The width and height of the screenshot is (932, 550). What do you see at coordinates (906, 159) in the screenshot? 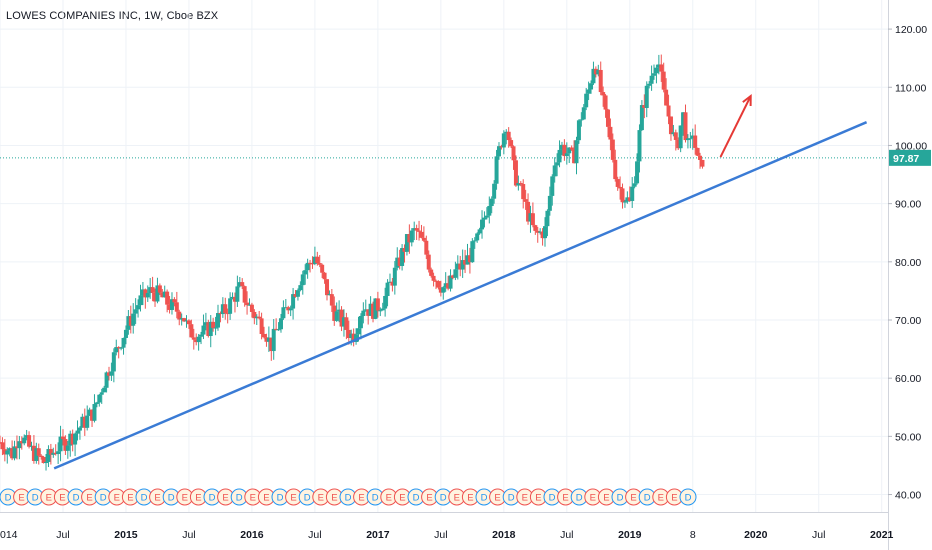
I see `last-price-text: 97.87` at bounding box center [906, 159].